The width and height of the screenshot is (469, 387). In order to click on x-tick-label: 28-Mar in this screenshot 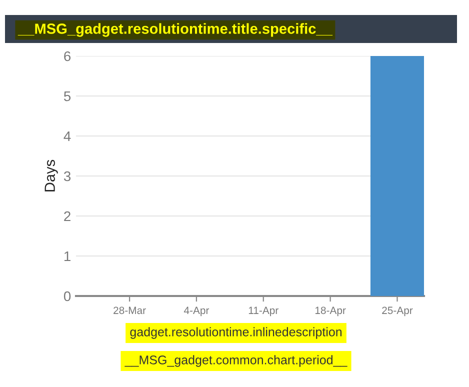, I will do `click(130, 310)`.